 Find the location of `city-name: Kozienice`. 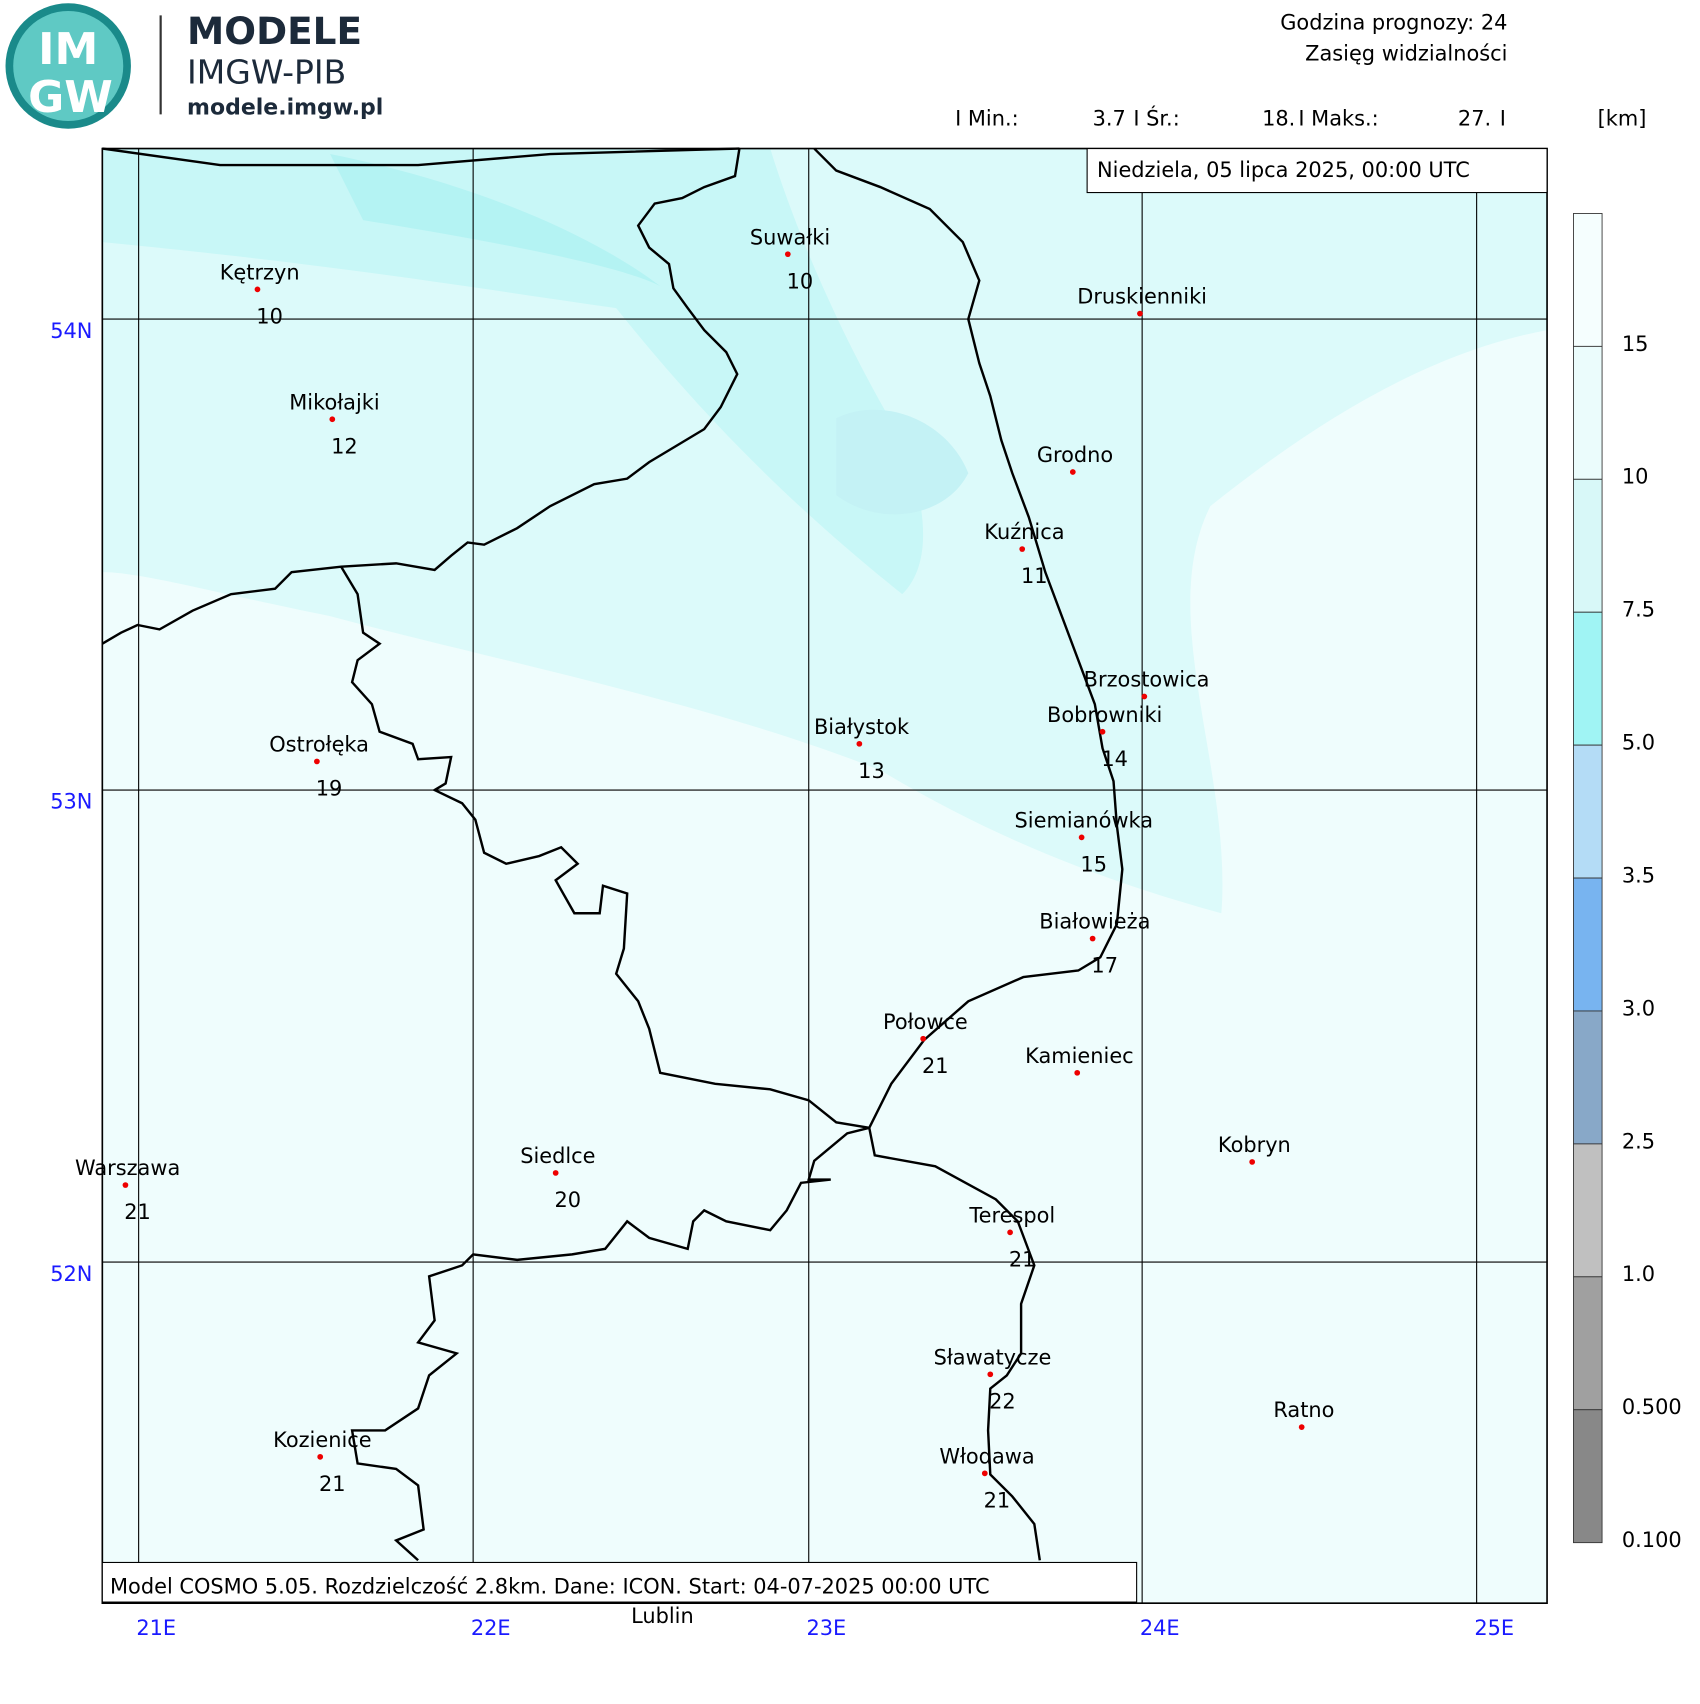

city-name: Kozienice is located at coordinates (322, 1440).